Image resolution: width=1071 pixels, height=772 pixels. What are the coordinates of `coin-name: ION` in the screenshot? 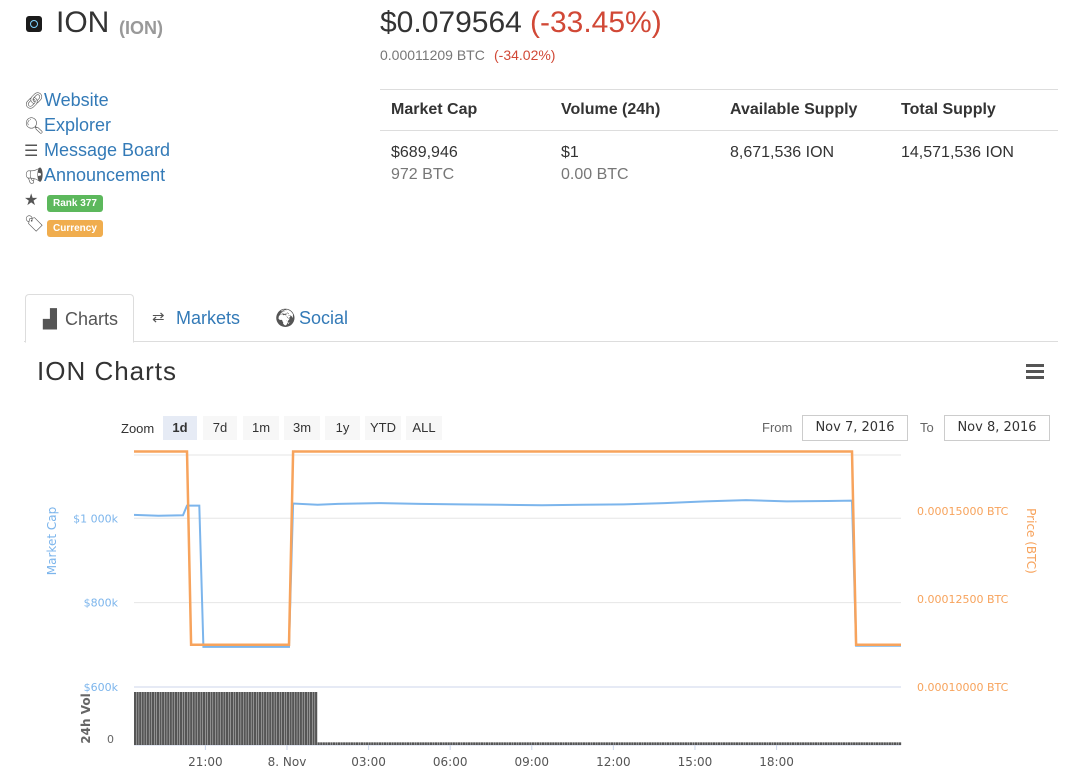 It's located at (83, 22).